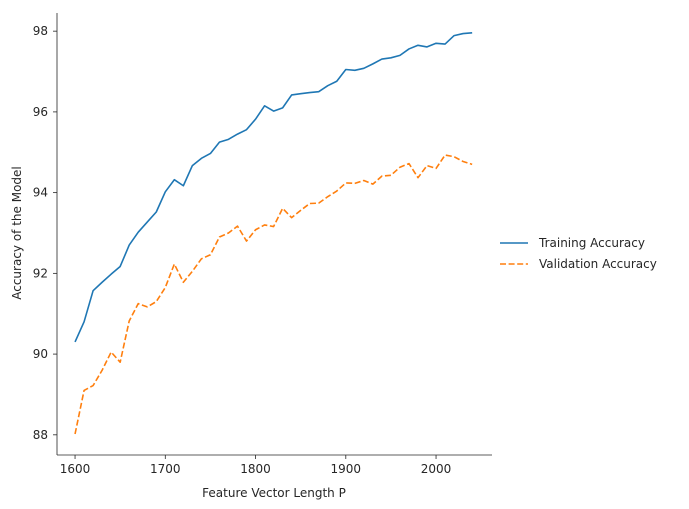 The height and width of the screenshot is (509, 689). Describe the element at coordinates (598, 264) in the screenshot. I see `legend-label-validation-accuracy: Validation Accuracy` at that location.